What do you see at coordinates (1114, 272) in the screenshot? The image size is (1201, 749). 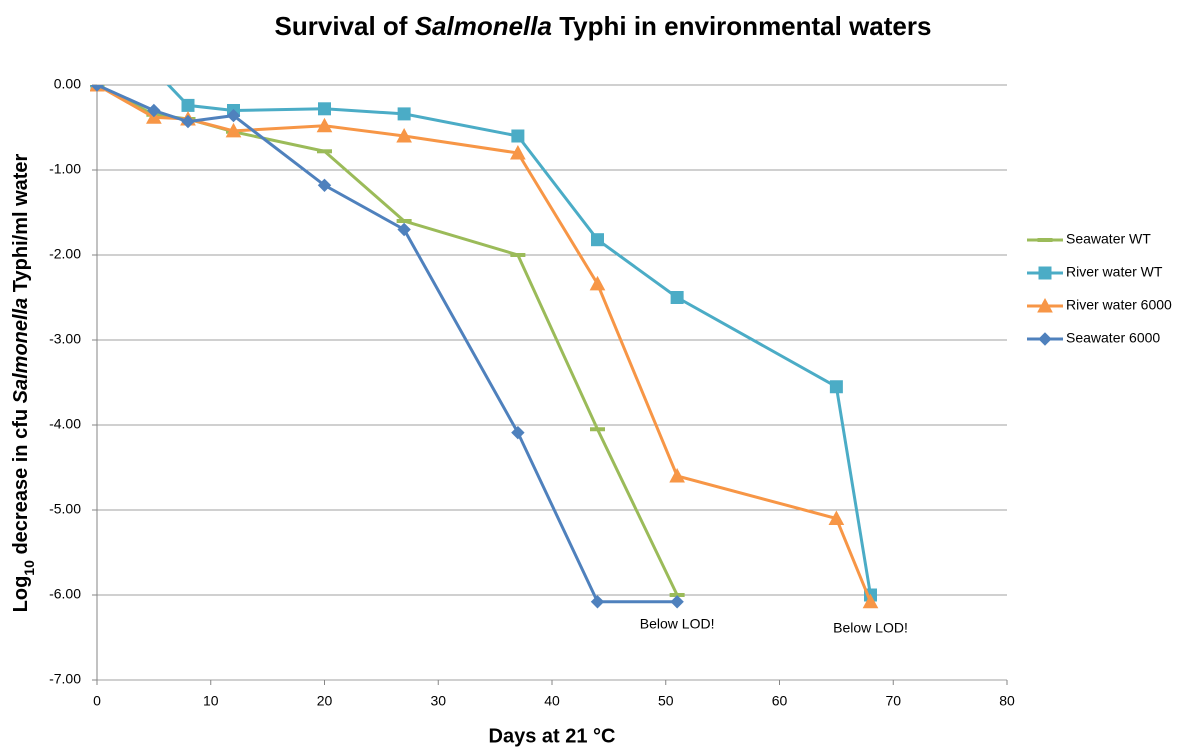 I see `legend-label: River water WT` at bounding box center [1114, 272].